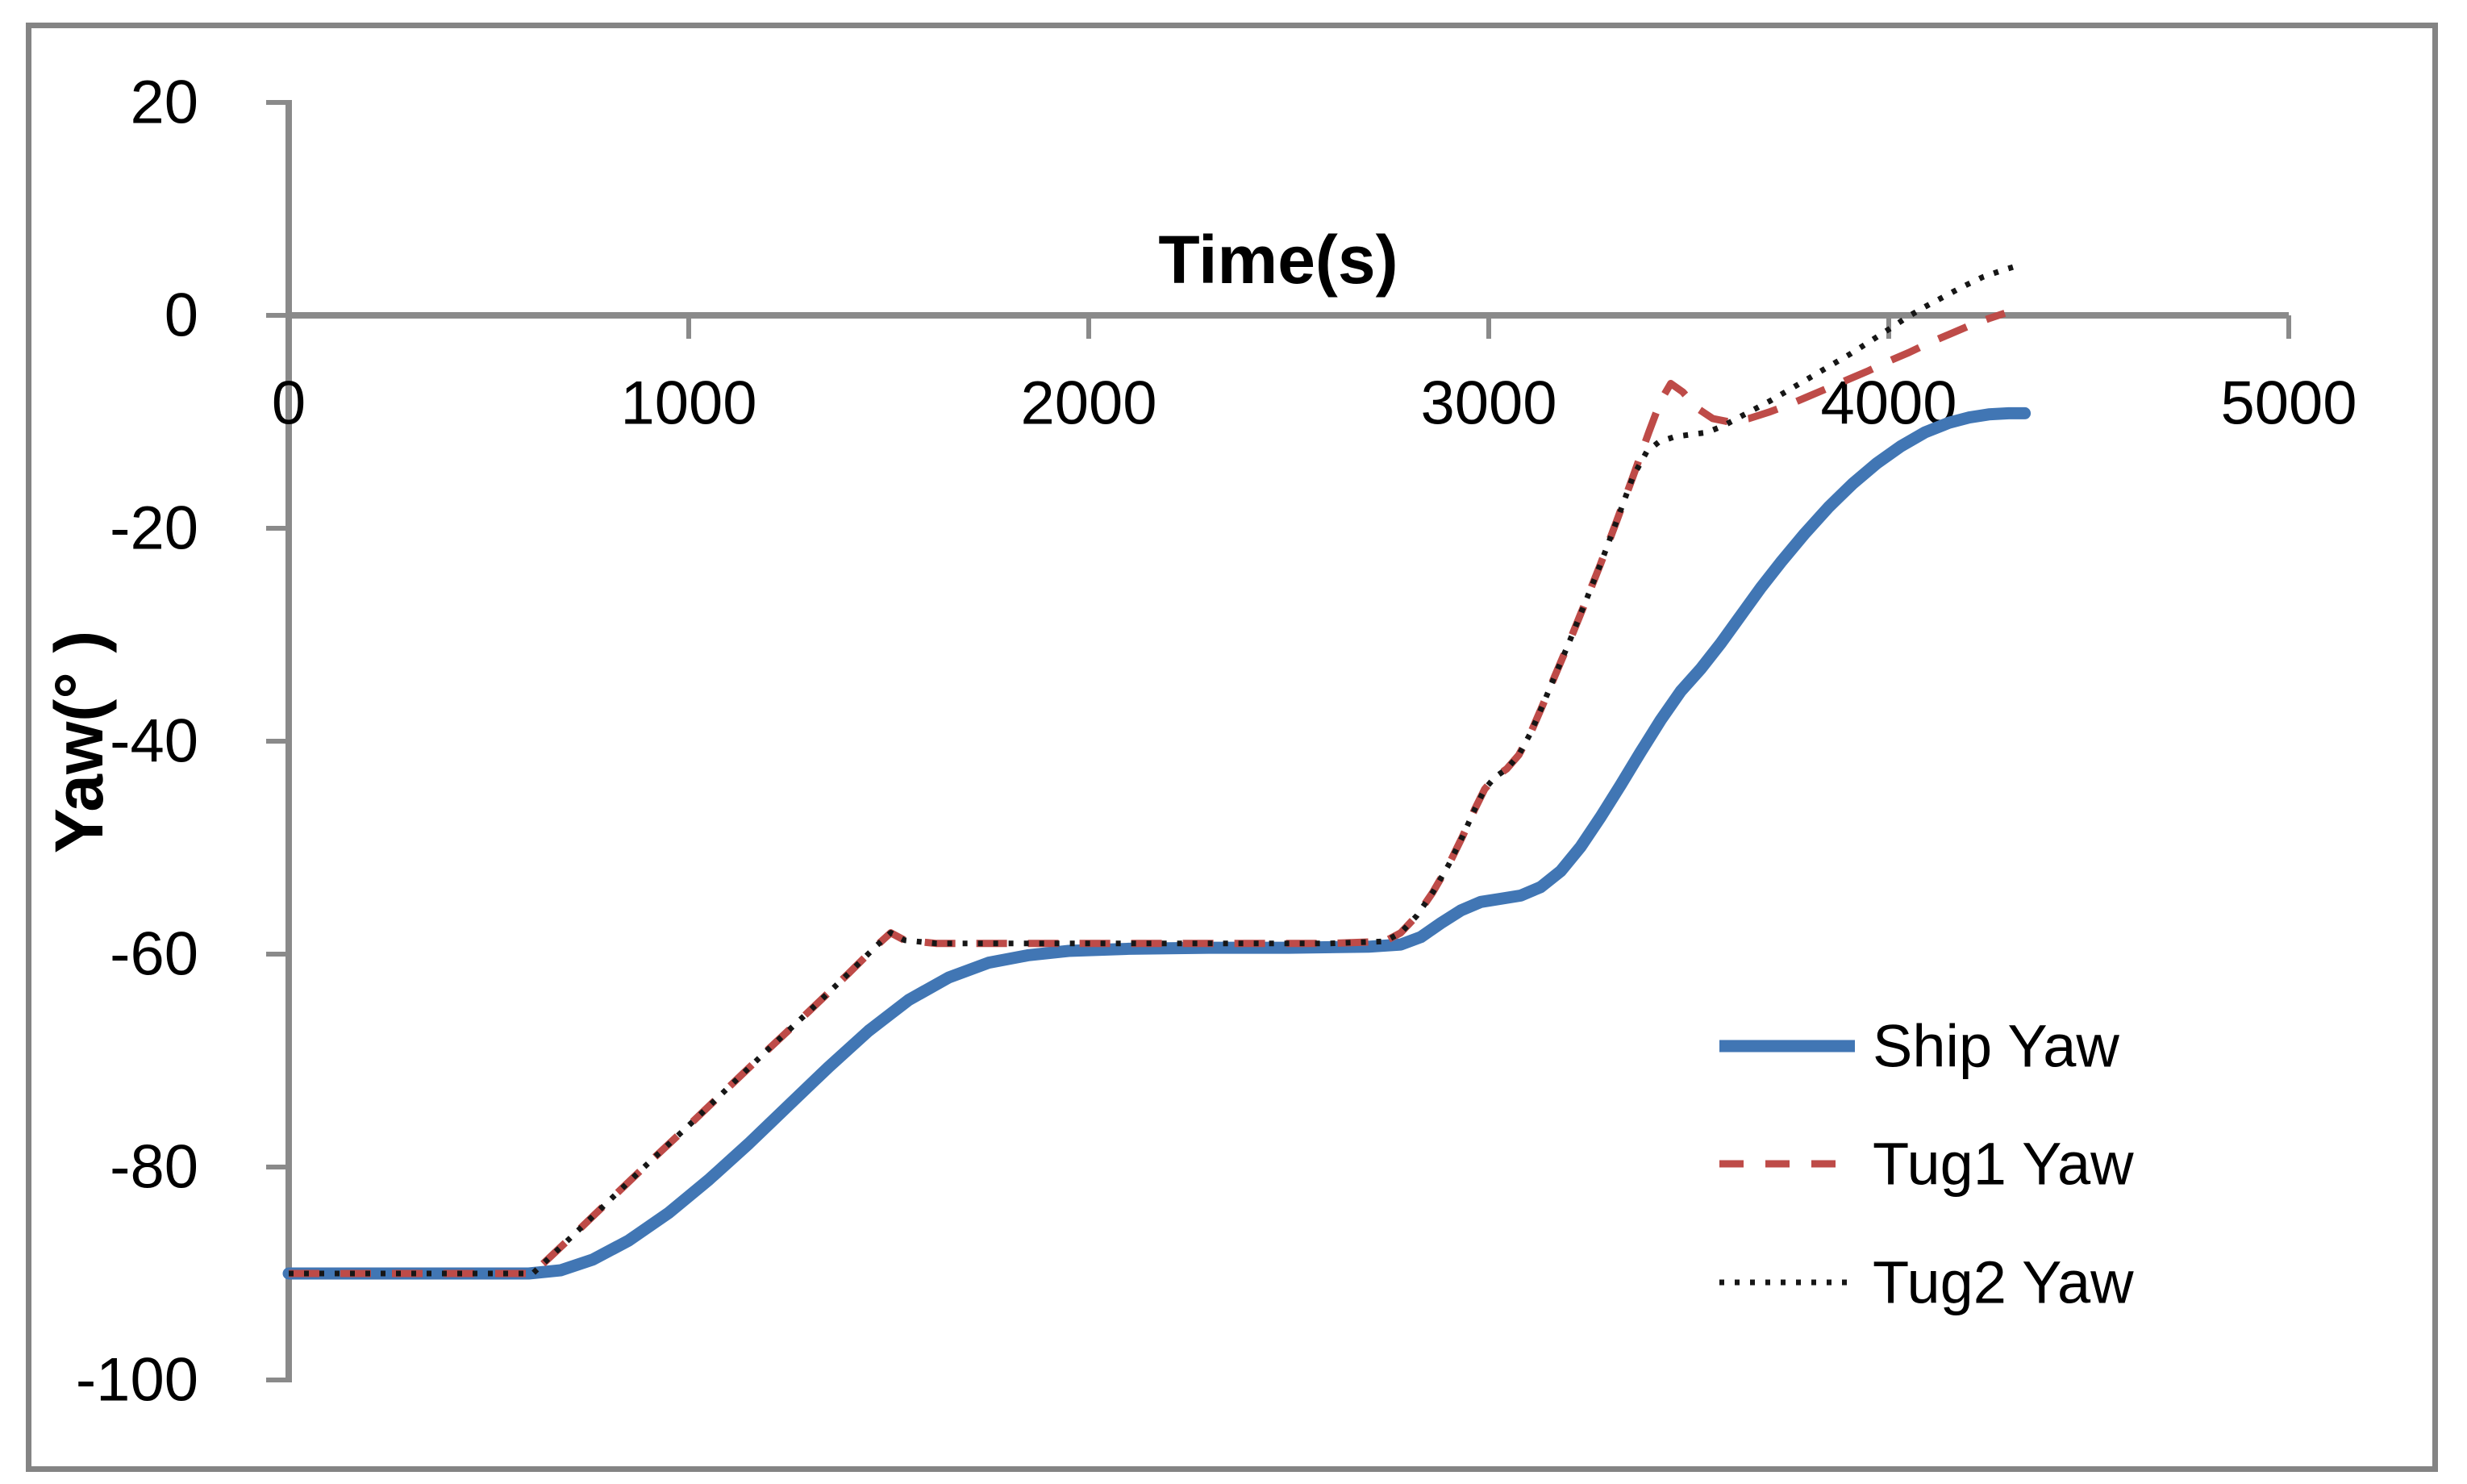 This screenshot has height=1484, width=2467. What do you see at coordinates (2288, 403) in the screenshot?
I see `x-tick-label-5000: 5000` at bounding box center [2288, 403].